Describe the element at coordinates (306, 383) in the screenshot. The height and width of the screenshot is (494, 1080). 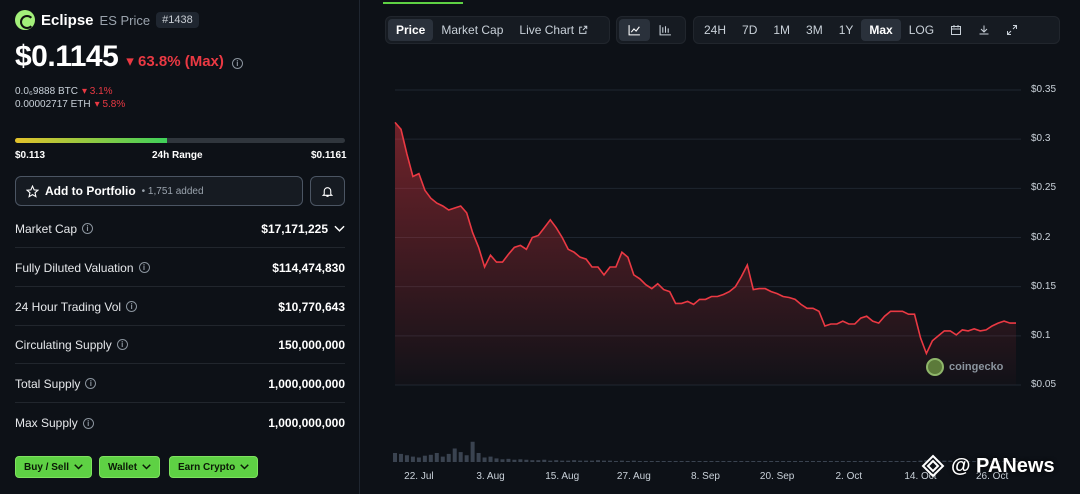
I see `stat-value: 1,000,000,000` at that location.